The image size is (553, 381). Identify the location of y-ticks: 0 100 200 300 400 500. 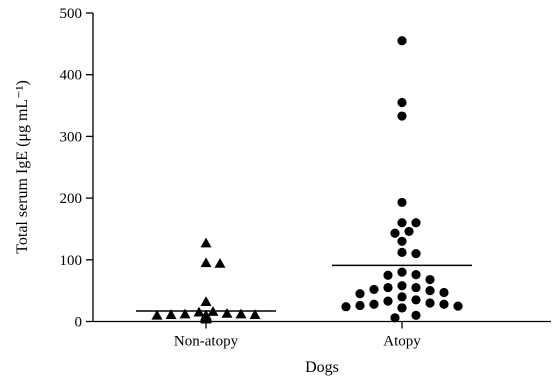
(76, 168).